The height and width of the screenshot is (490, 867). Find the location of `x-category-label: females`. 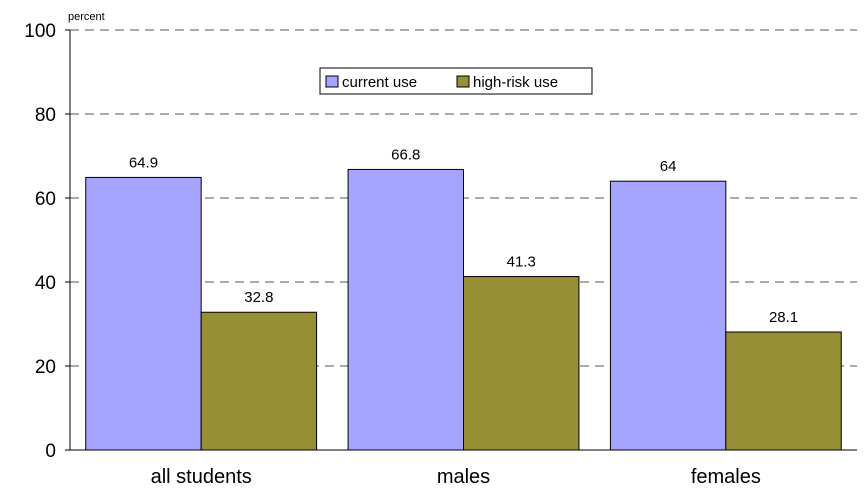

x-category-label: females is located at coordinates (726, 477).